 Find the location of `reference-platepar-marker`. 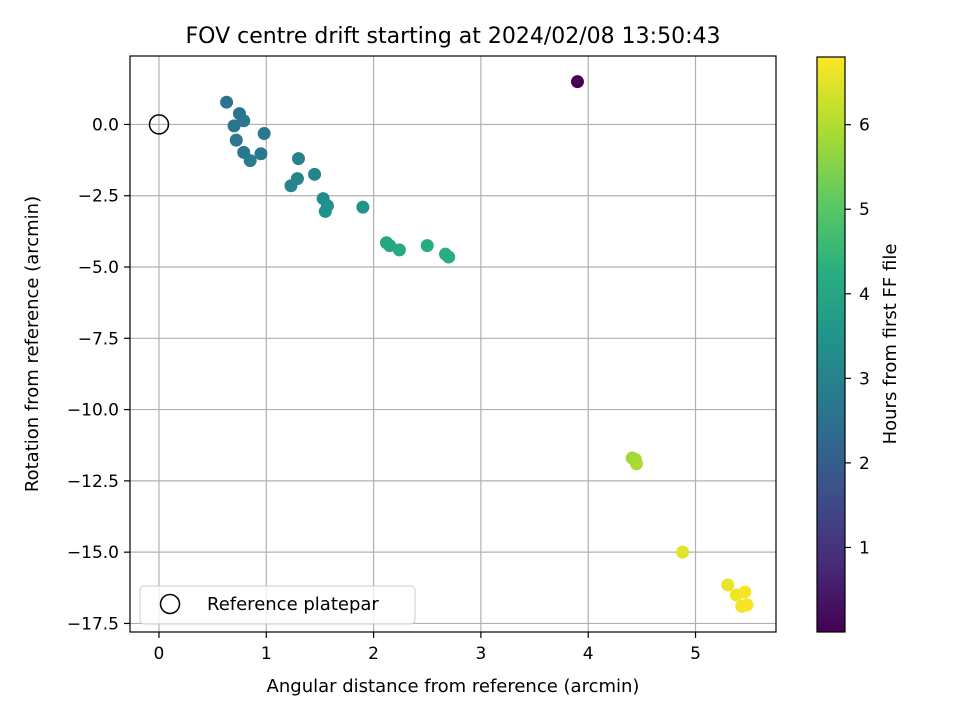

reference-platepar-marker is located at coordinates (159, 124).